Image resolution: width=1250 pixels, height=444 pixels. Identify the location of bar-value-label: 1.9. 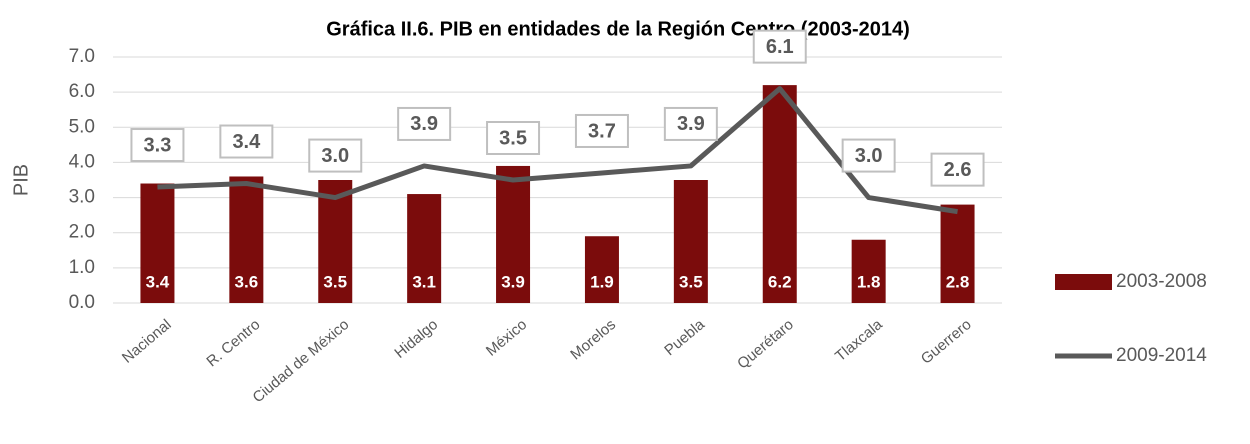
(602, 281).